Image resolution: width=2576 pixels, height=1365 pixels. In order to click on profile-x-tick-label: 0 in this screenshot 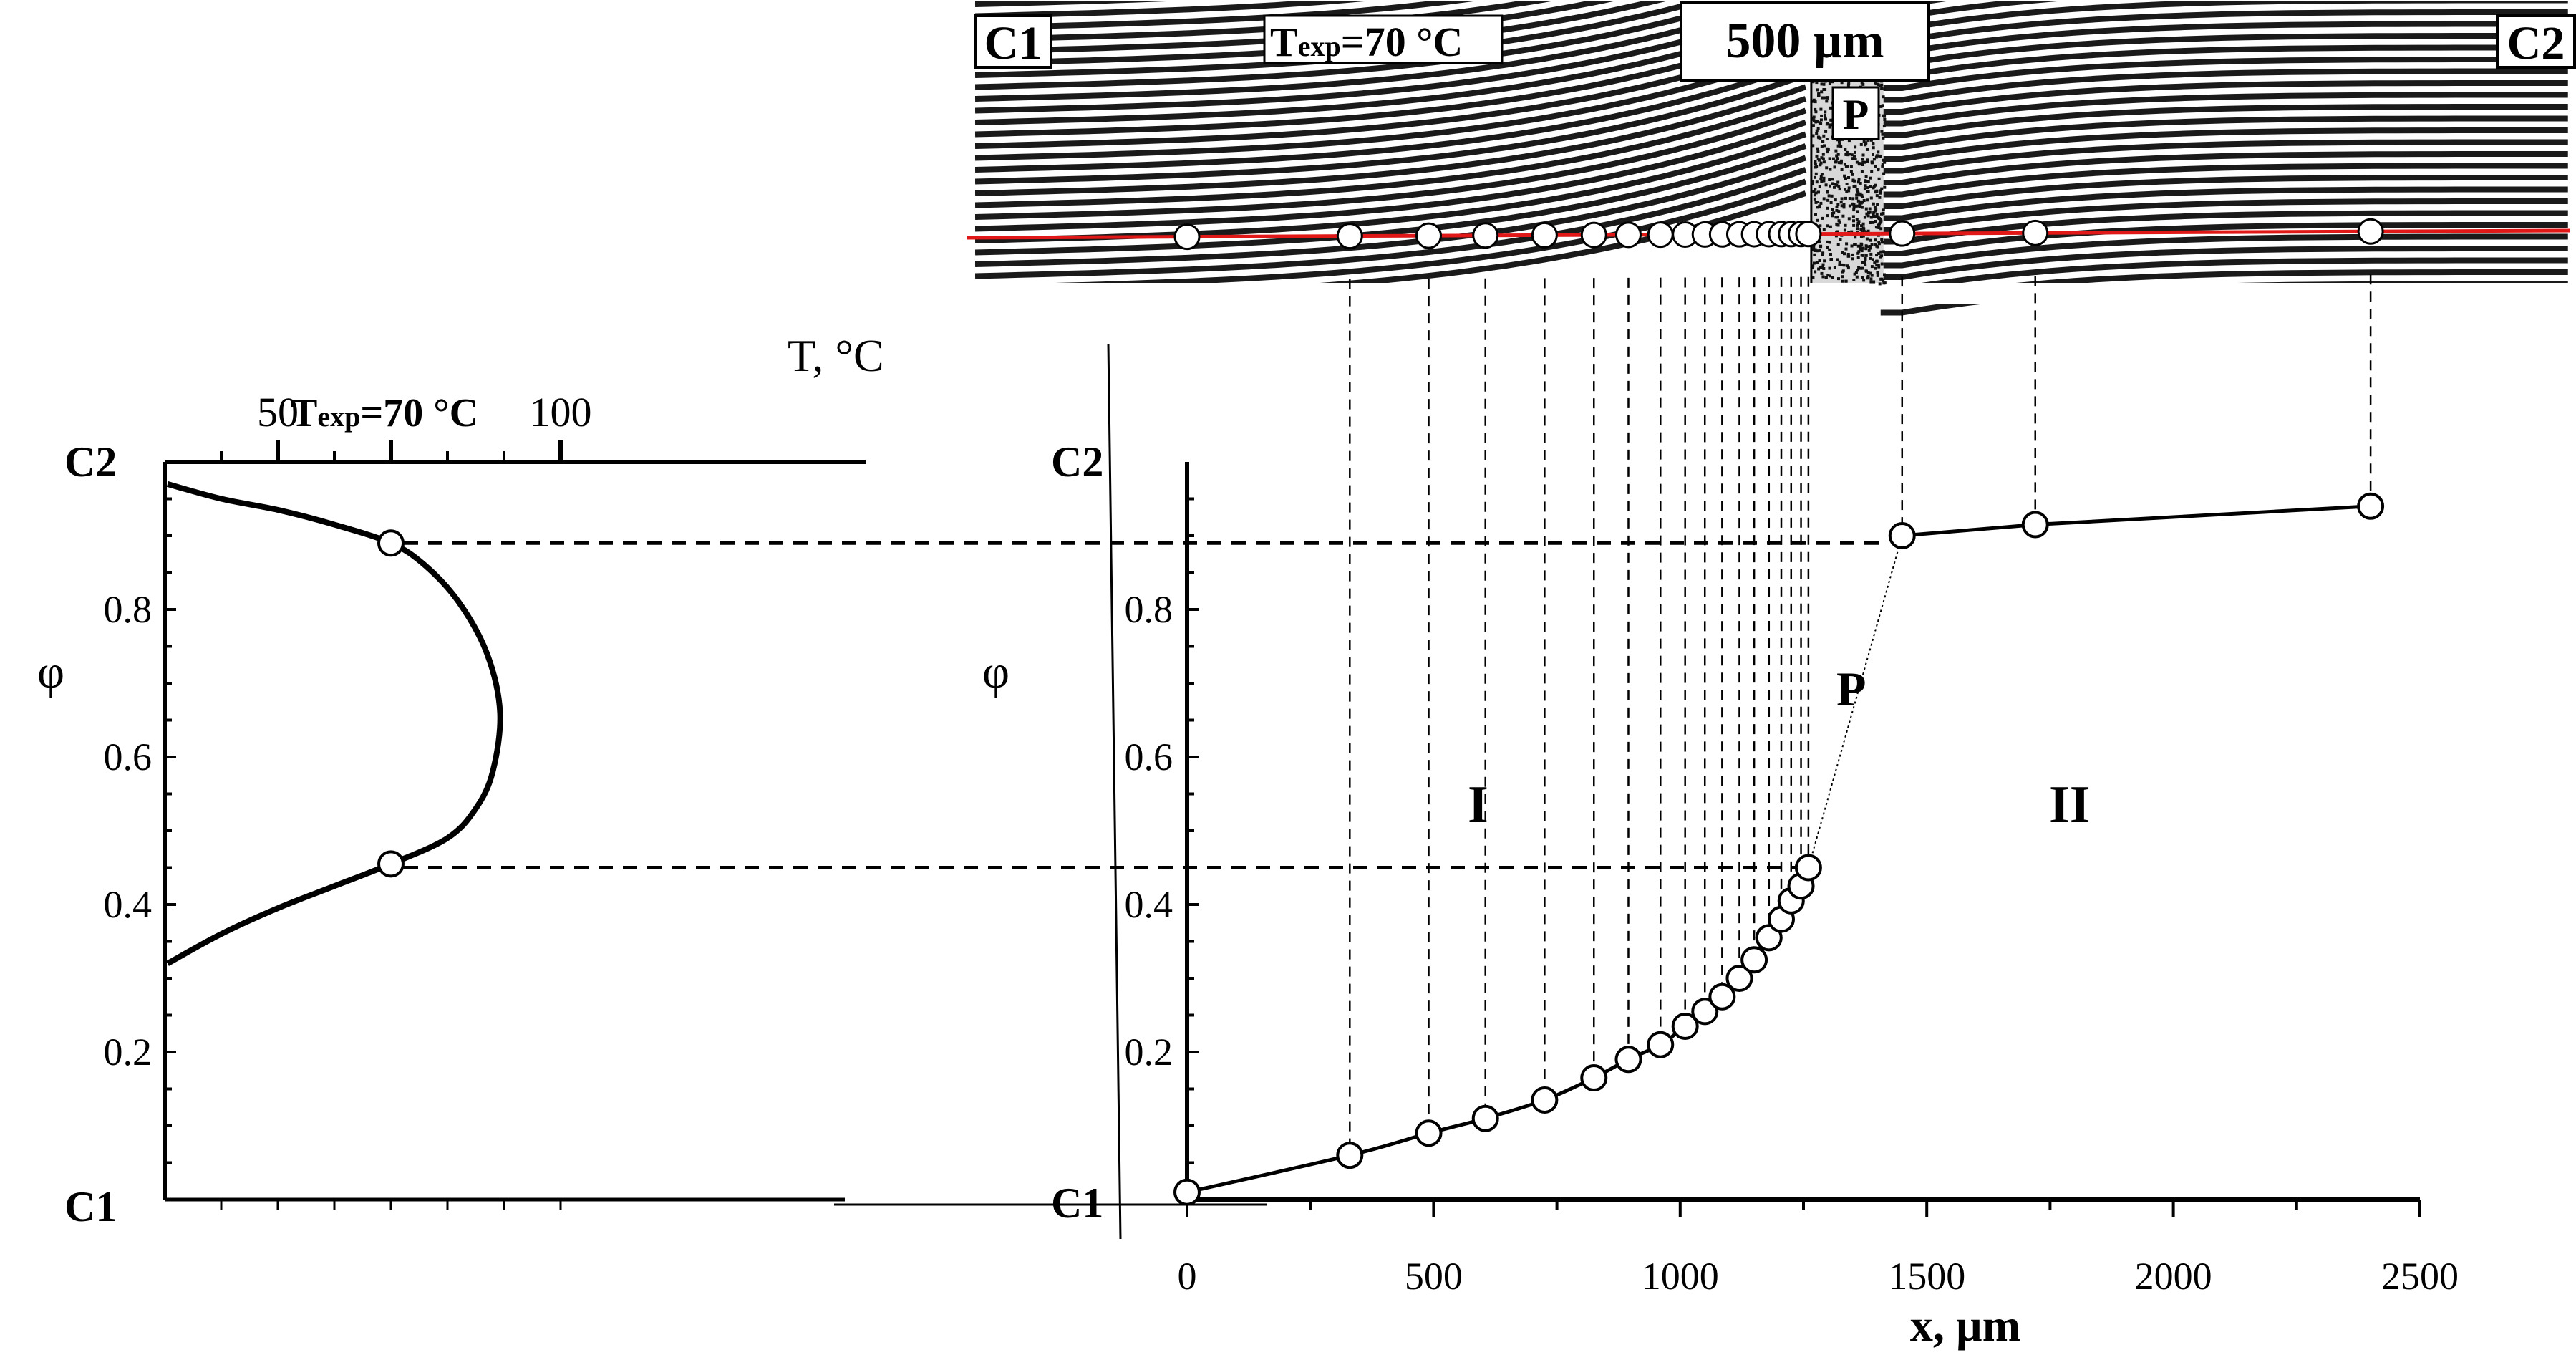, I will do `click(1188, 1276)`.